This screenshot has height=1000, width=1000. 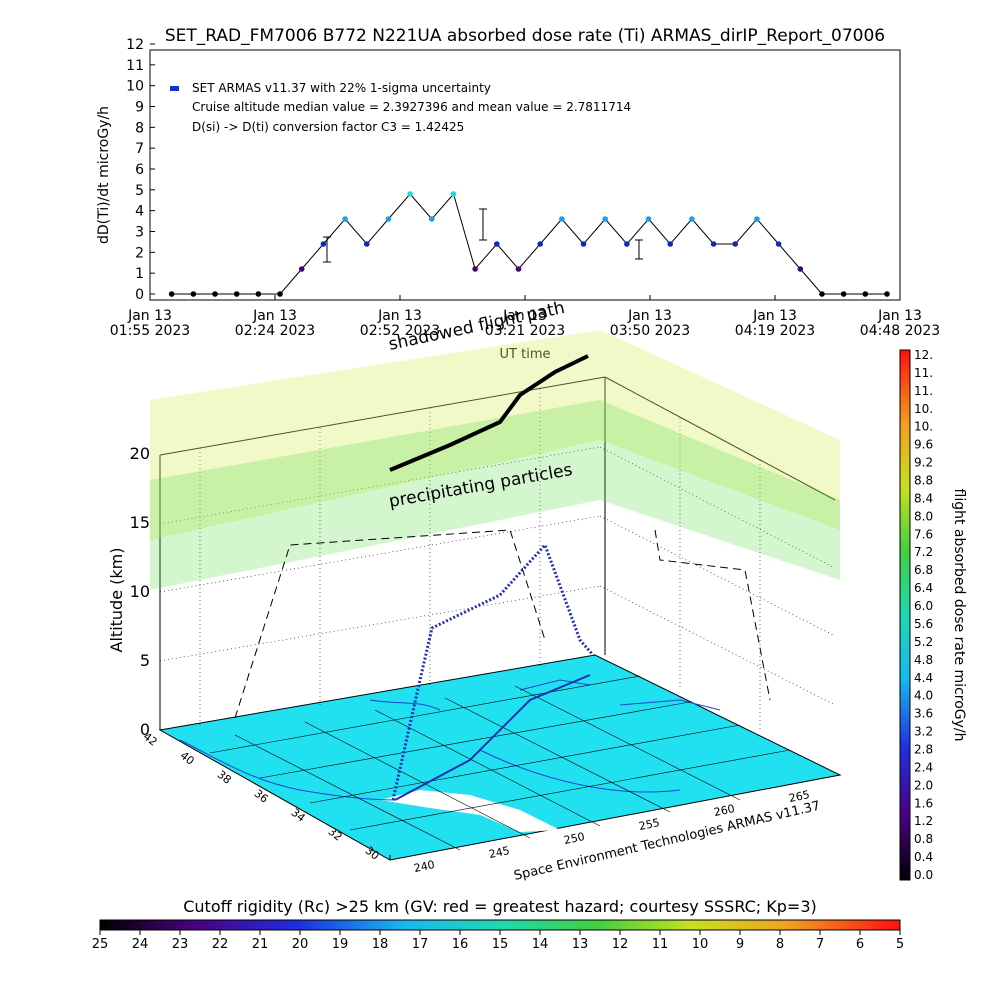 What do you see at coordinates (500, 944) in the screenshot?
I see `bottom-colorbar-tick-label: 15` at bounding box center [500, 944].